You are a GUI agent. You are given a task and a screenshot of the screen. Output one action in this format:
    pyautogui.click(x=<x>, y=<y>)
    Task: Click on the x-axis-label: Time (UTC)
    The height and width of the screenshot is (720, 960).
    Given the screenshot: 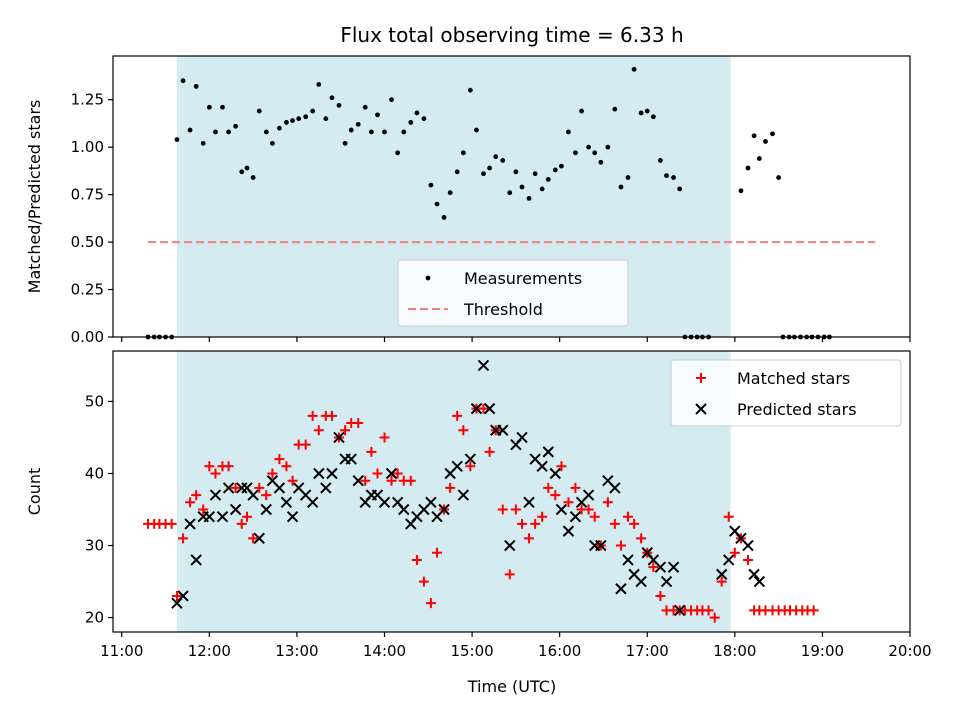 What is the action you would take?
    pyautogui.click(x=511, y=686)
    